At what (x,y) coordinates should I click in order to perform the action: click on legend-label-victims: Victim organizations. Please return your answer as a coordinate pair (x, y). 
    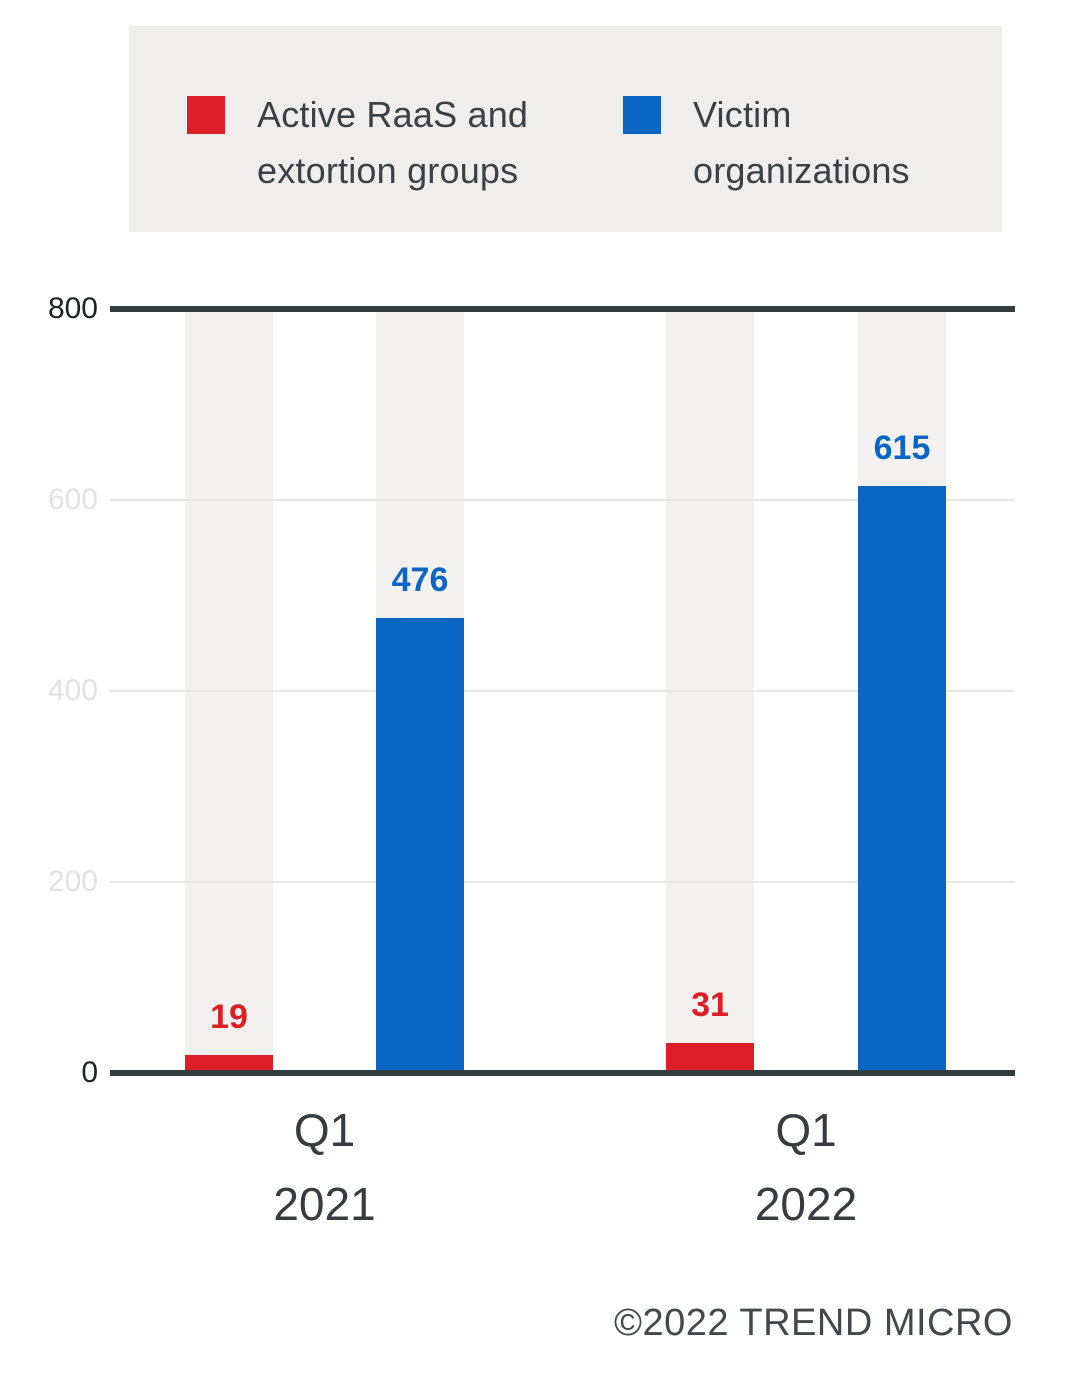
    Looking at the image, I should click on (801, 142).